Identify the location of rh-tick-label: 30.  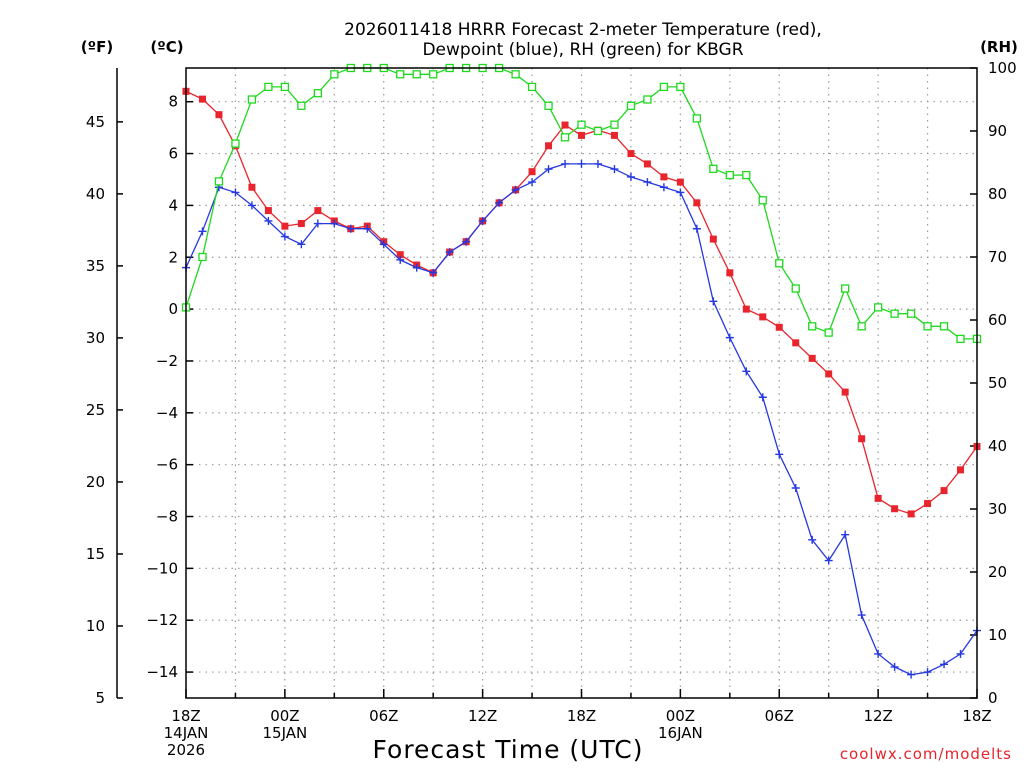
(997, 509).